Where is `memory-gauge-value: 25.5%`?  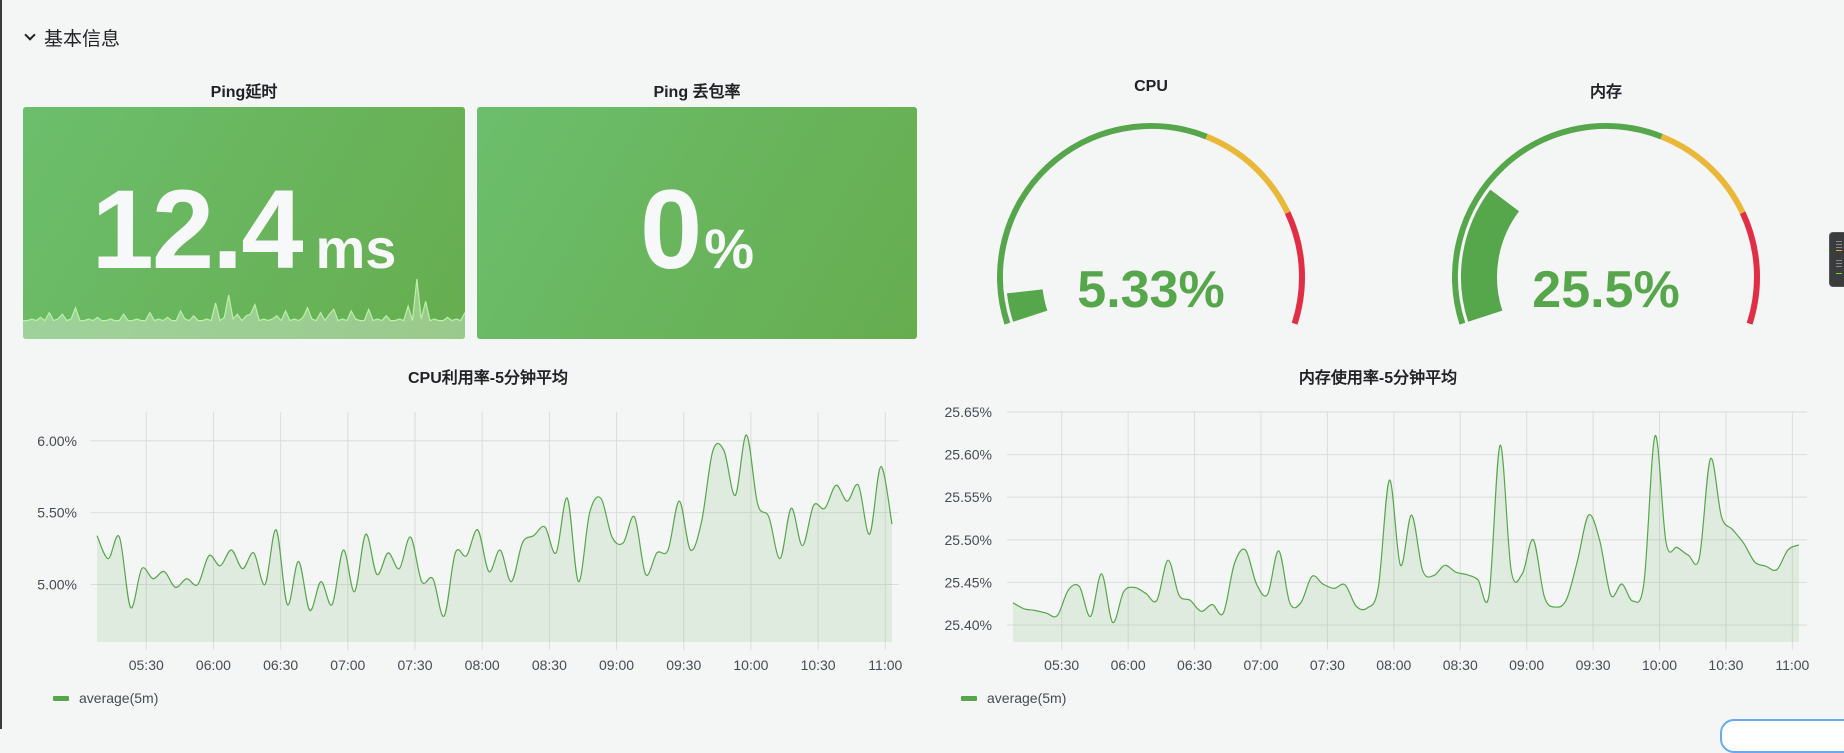 memory-gauge-value: 25.5% is located at coordinates (1606, 290).